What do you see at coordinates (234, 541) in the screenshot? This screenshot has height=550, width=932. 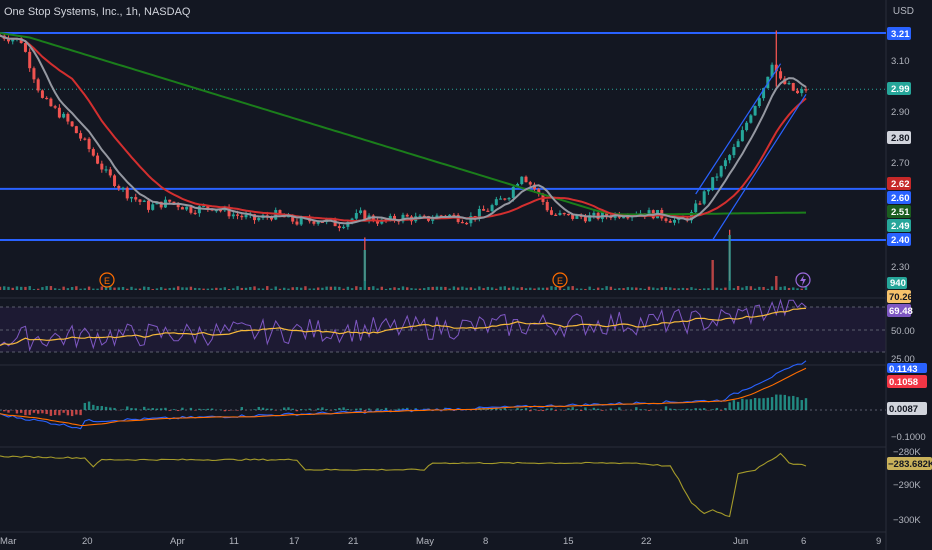 I see `time-tick: 11` at bounding box center [234, 541].